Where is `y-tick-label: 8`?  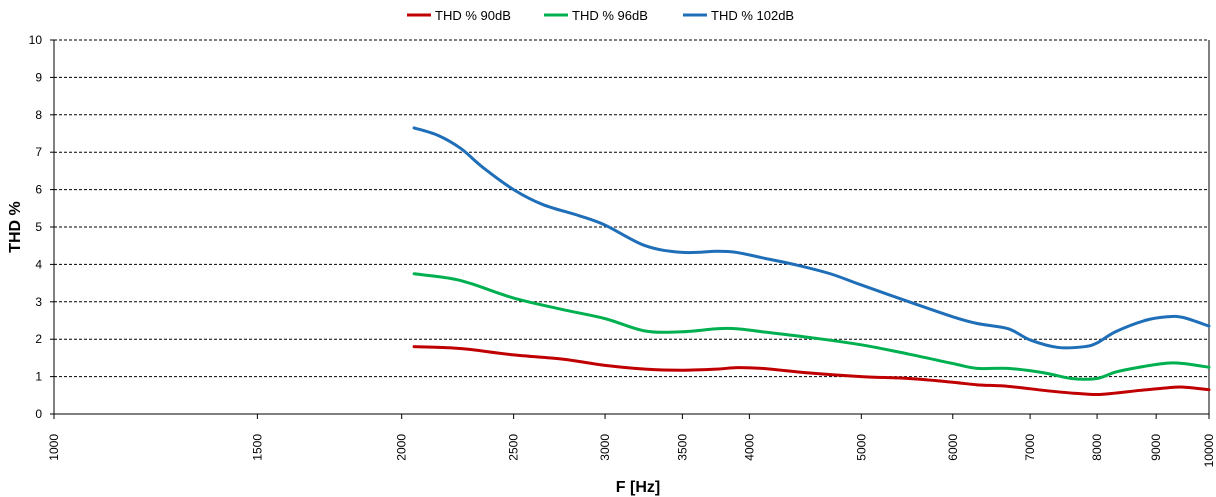
y-tick-label: 8 is located at coordinates (38, 115).